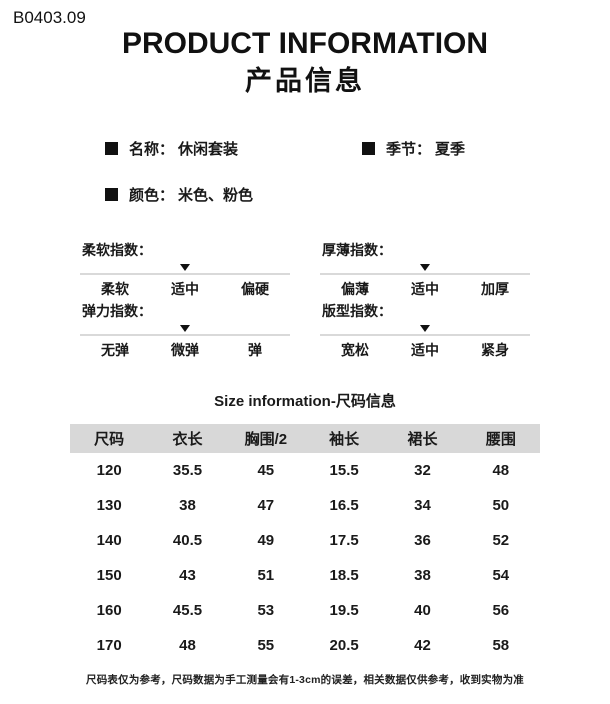 The height and width of the screenshot is (704, 610). I want to click on table-cell: 140, so click(109, 540).